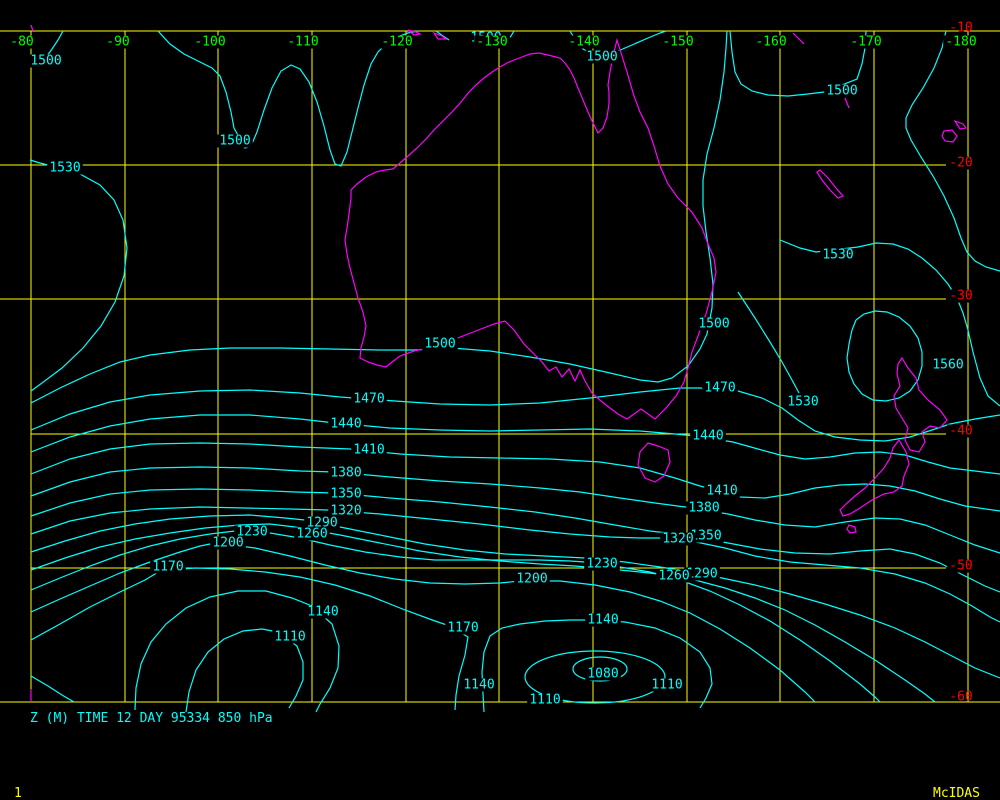  What do you see at coordinates (960, 566) in the screenshot?
I see `latitude-label: -50` at bounding box center [960, 566].